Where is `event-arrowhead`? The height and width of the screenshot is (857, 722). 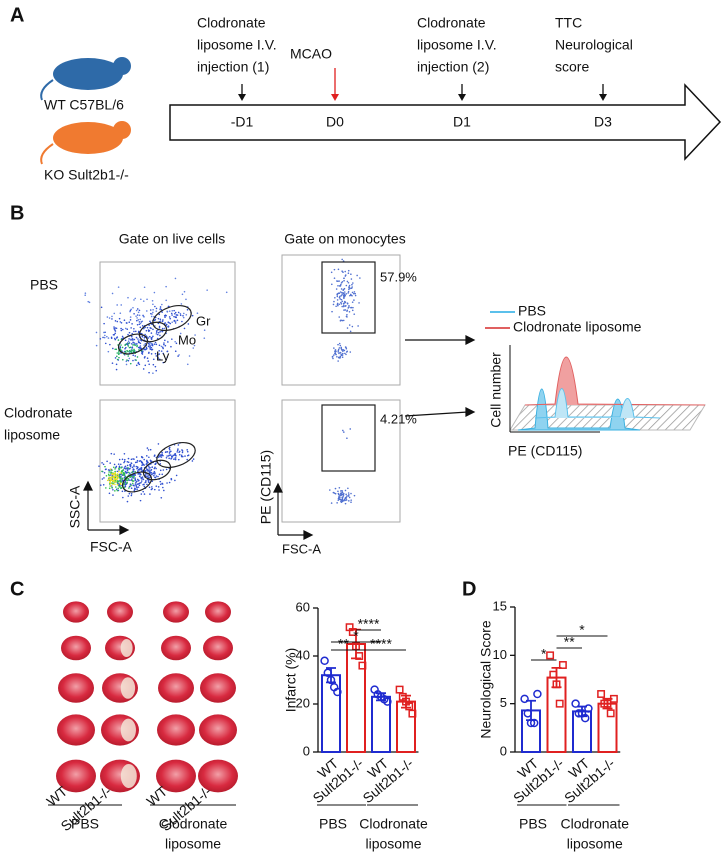 event-arrowhead is located at coordinates (335, 97).